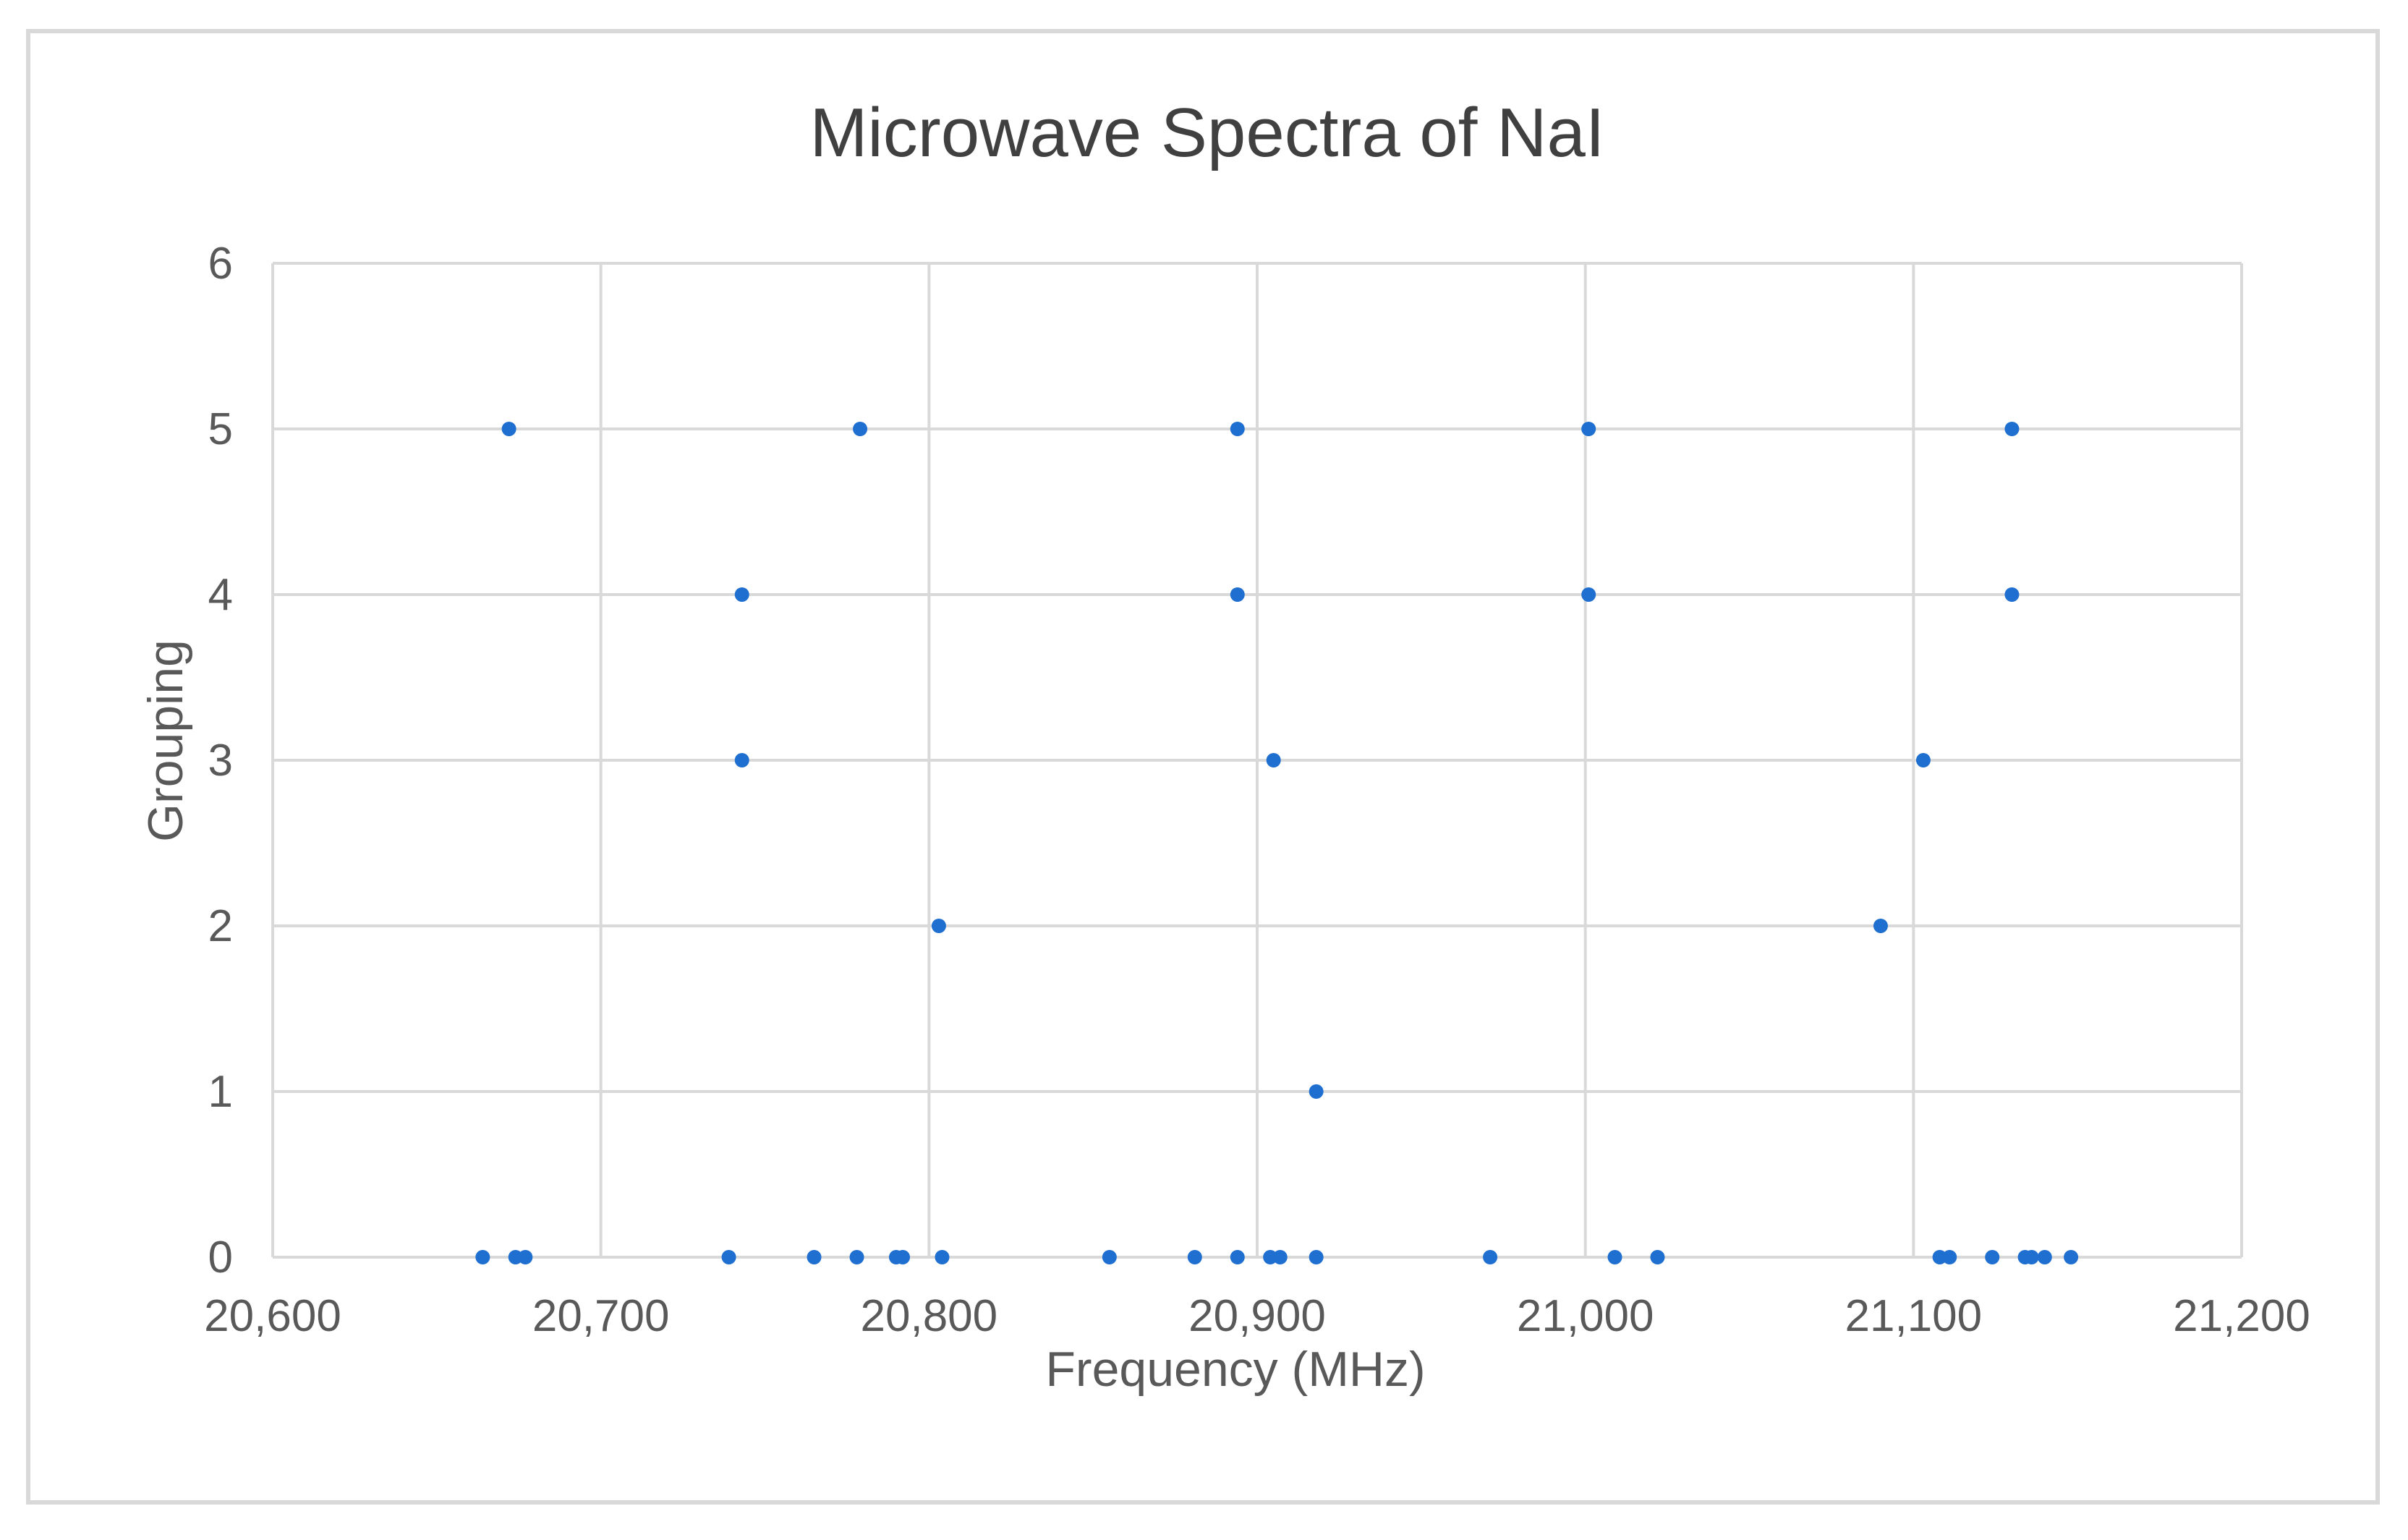 Image resolution: width=2408 pixels, height=1540 pixels. I want to click on x-axis-label: Frequency (MHz), so click(1235, 1369).